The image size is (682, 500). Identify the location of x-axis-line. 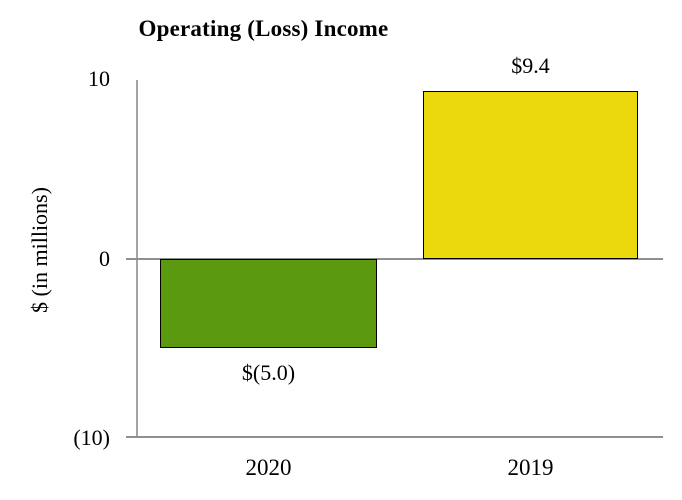
(394, 437).